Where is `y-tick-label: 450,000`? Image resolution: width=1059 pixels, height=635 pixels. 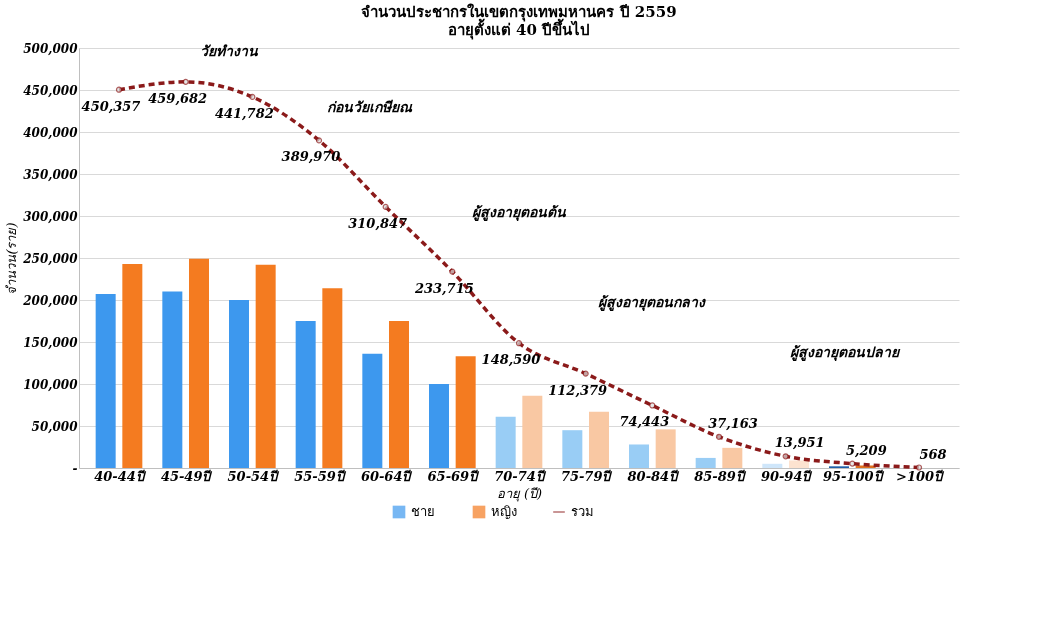
y-tick-label: 450,000 is located at coordinates (51, 90).